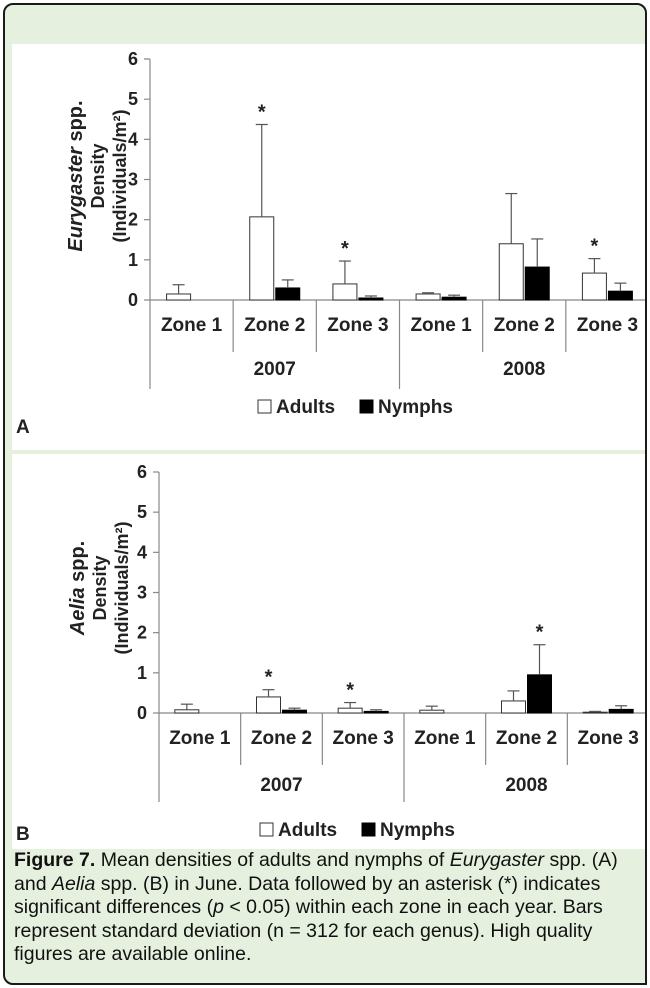 The image size is (650, 988). I want to click on y-axis-label: Aelia spp.Density (Individuals/m²), so click(99, 587).